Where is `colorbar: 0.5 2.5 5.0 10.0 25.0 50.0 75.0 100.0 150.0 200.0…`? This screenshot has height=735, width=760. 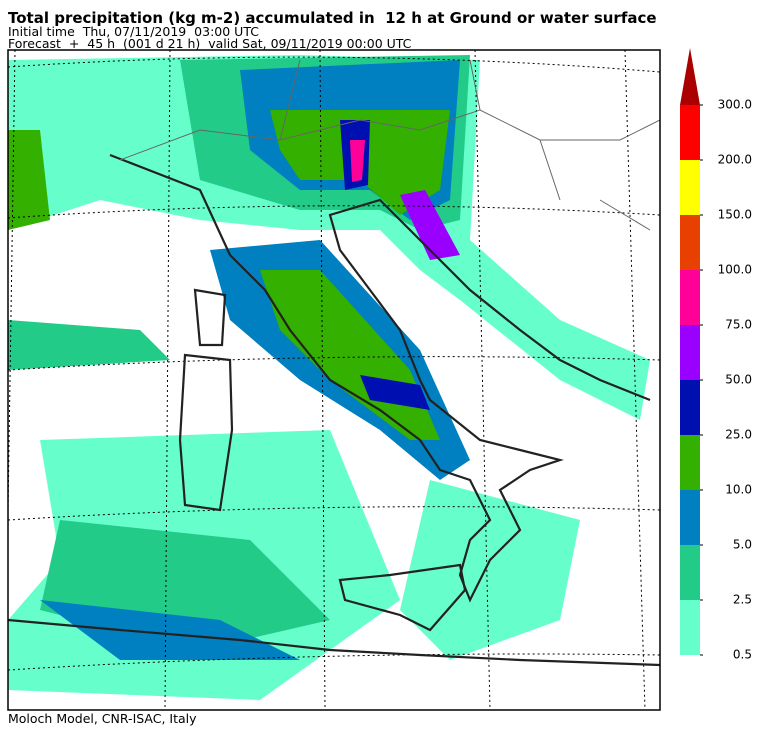
colorbar: 0.5 2.5 5.0 10.0 25.0 50.0 75.0 100.0 150.0 200.0… is located at coordinates (716, 355).